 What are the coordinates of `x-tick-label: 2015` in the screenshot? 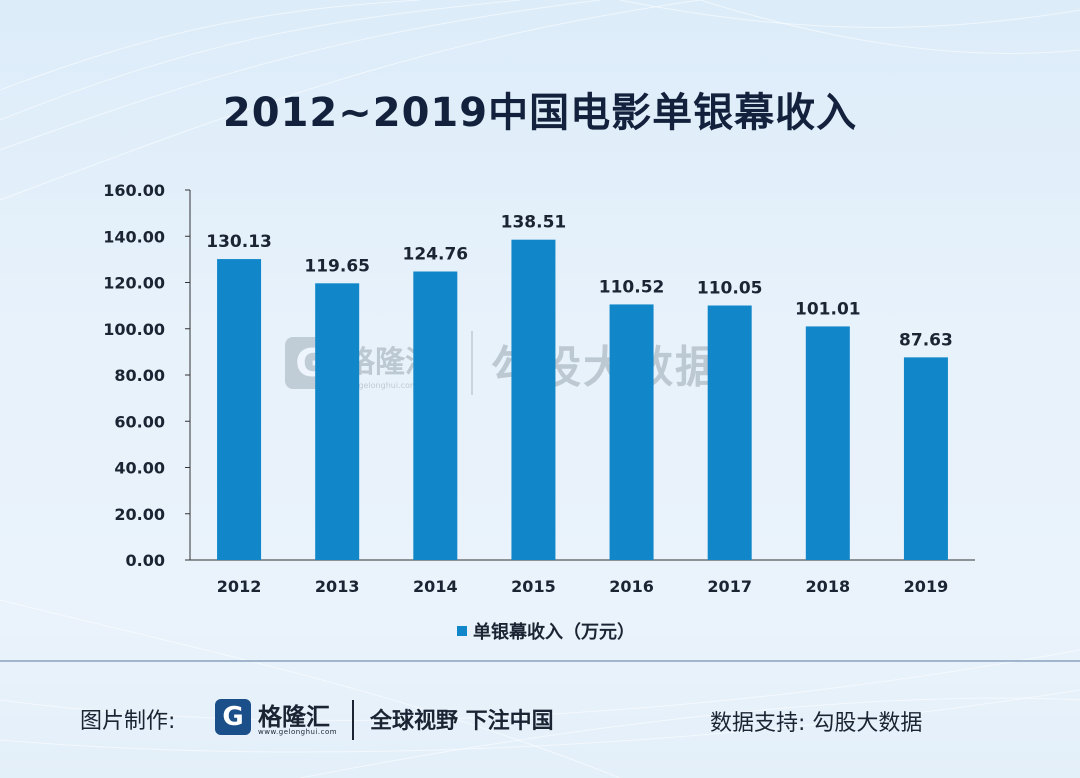 It's located at (533, 586).